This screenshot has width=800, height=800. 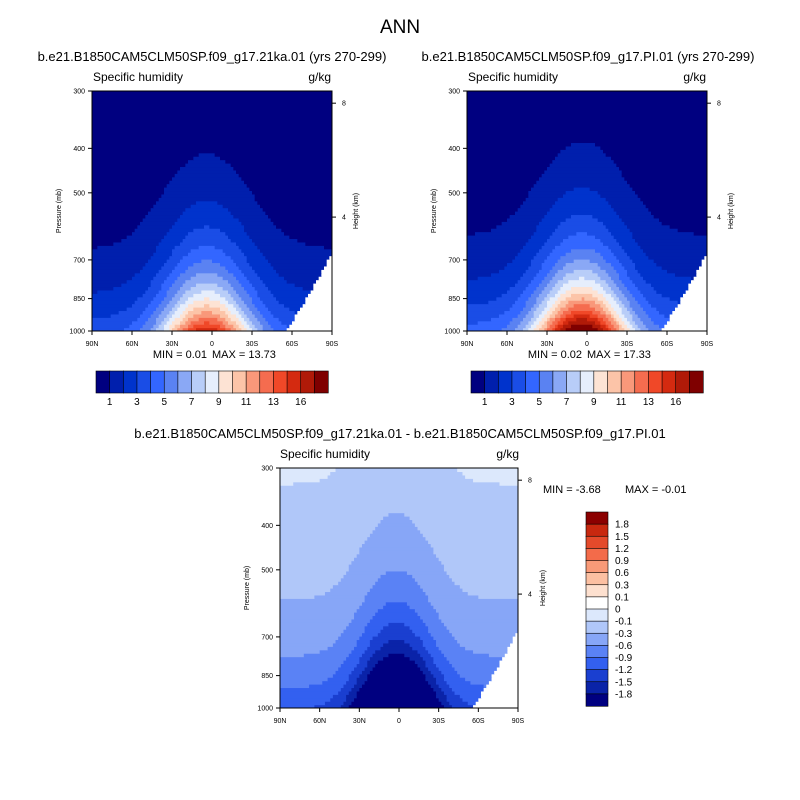 I want to click on colorbar-label: 5, so click(x=164, y=402).